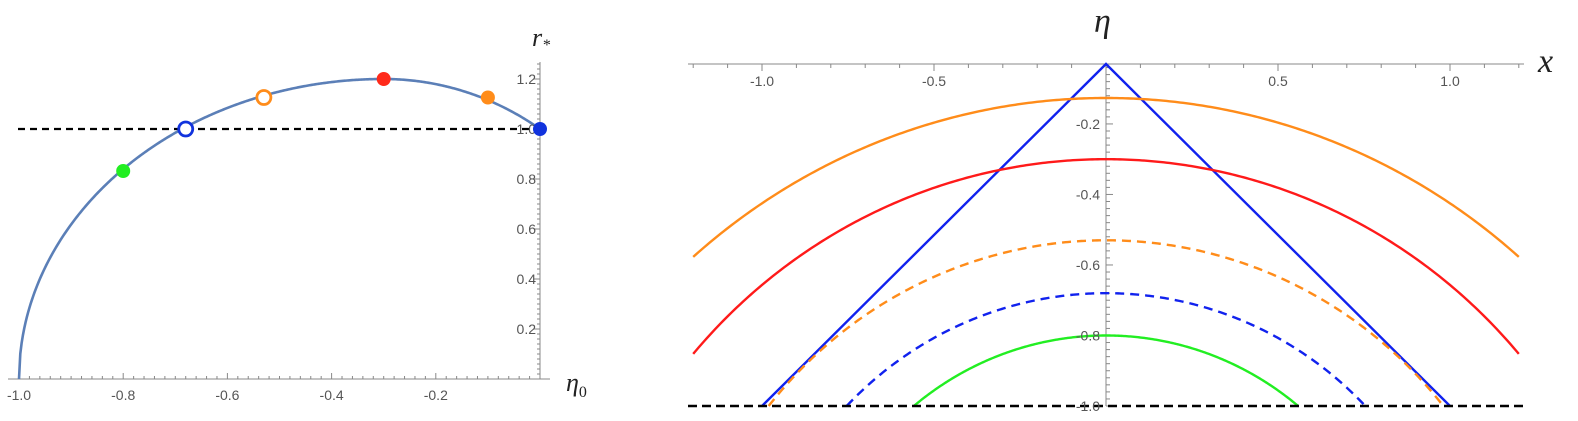 The image size is (1578, 421). I want to click on y-tick-label: -0.8, so click(1088, 335).